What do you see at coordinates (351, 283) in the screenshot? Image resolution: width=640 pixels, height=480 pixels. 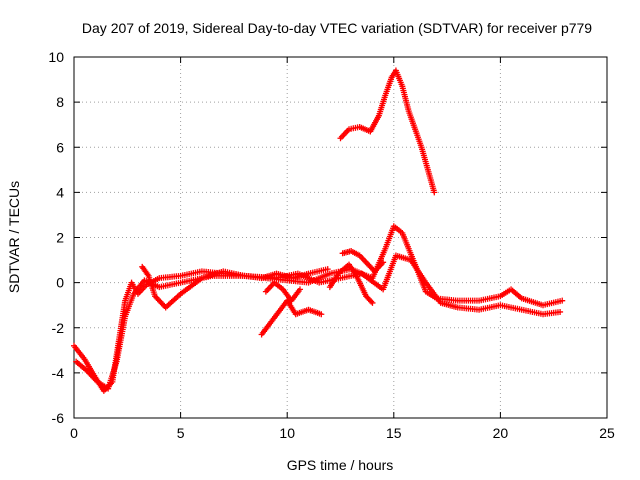 I see `series-track-h` at bounding box center [351, 283].